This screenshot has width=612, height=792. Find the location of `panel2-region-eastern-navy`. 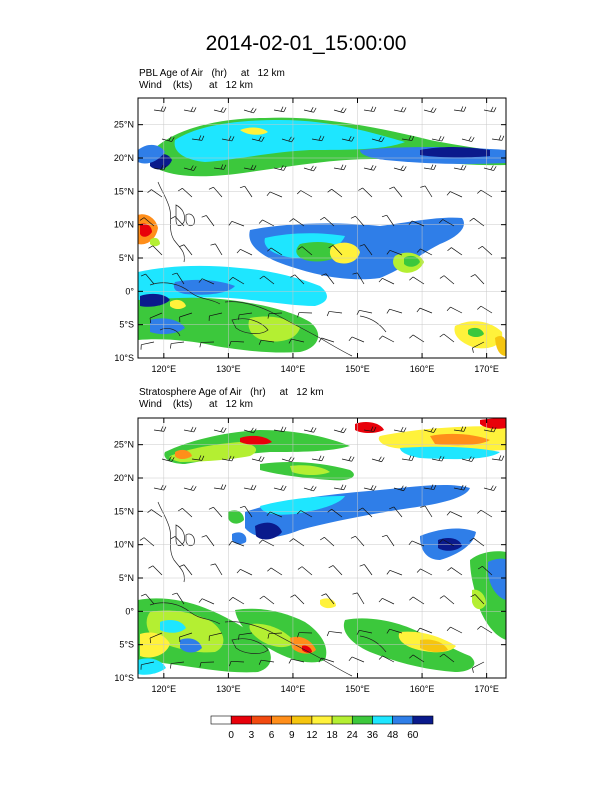

panel2-region-eastern-navy is located at coordinates (450, 544).